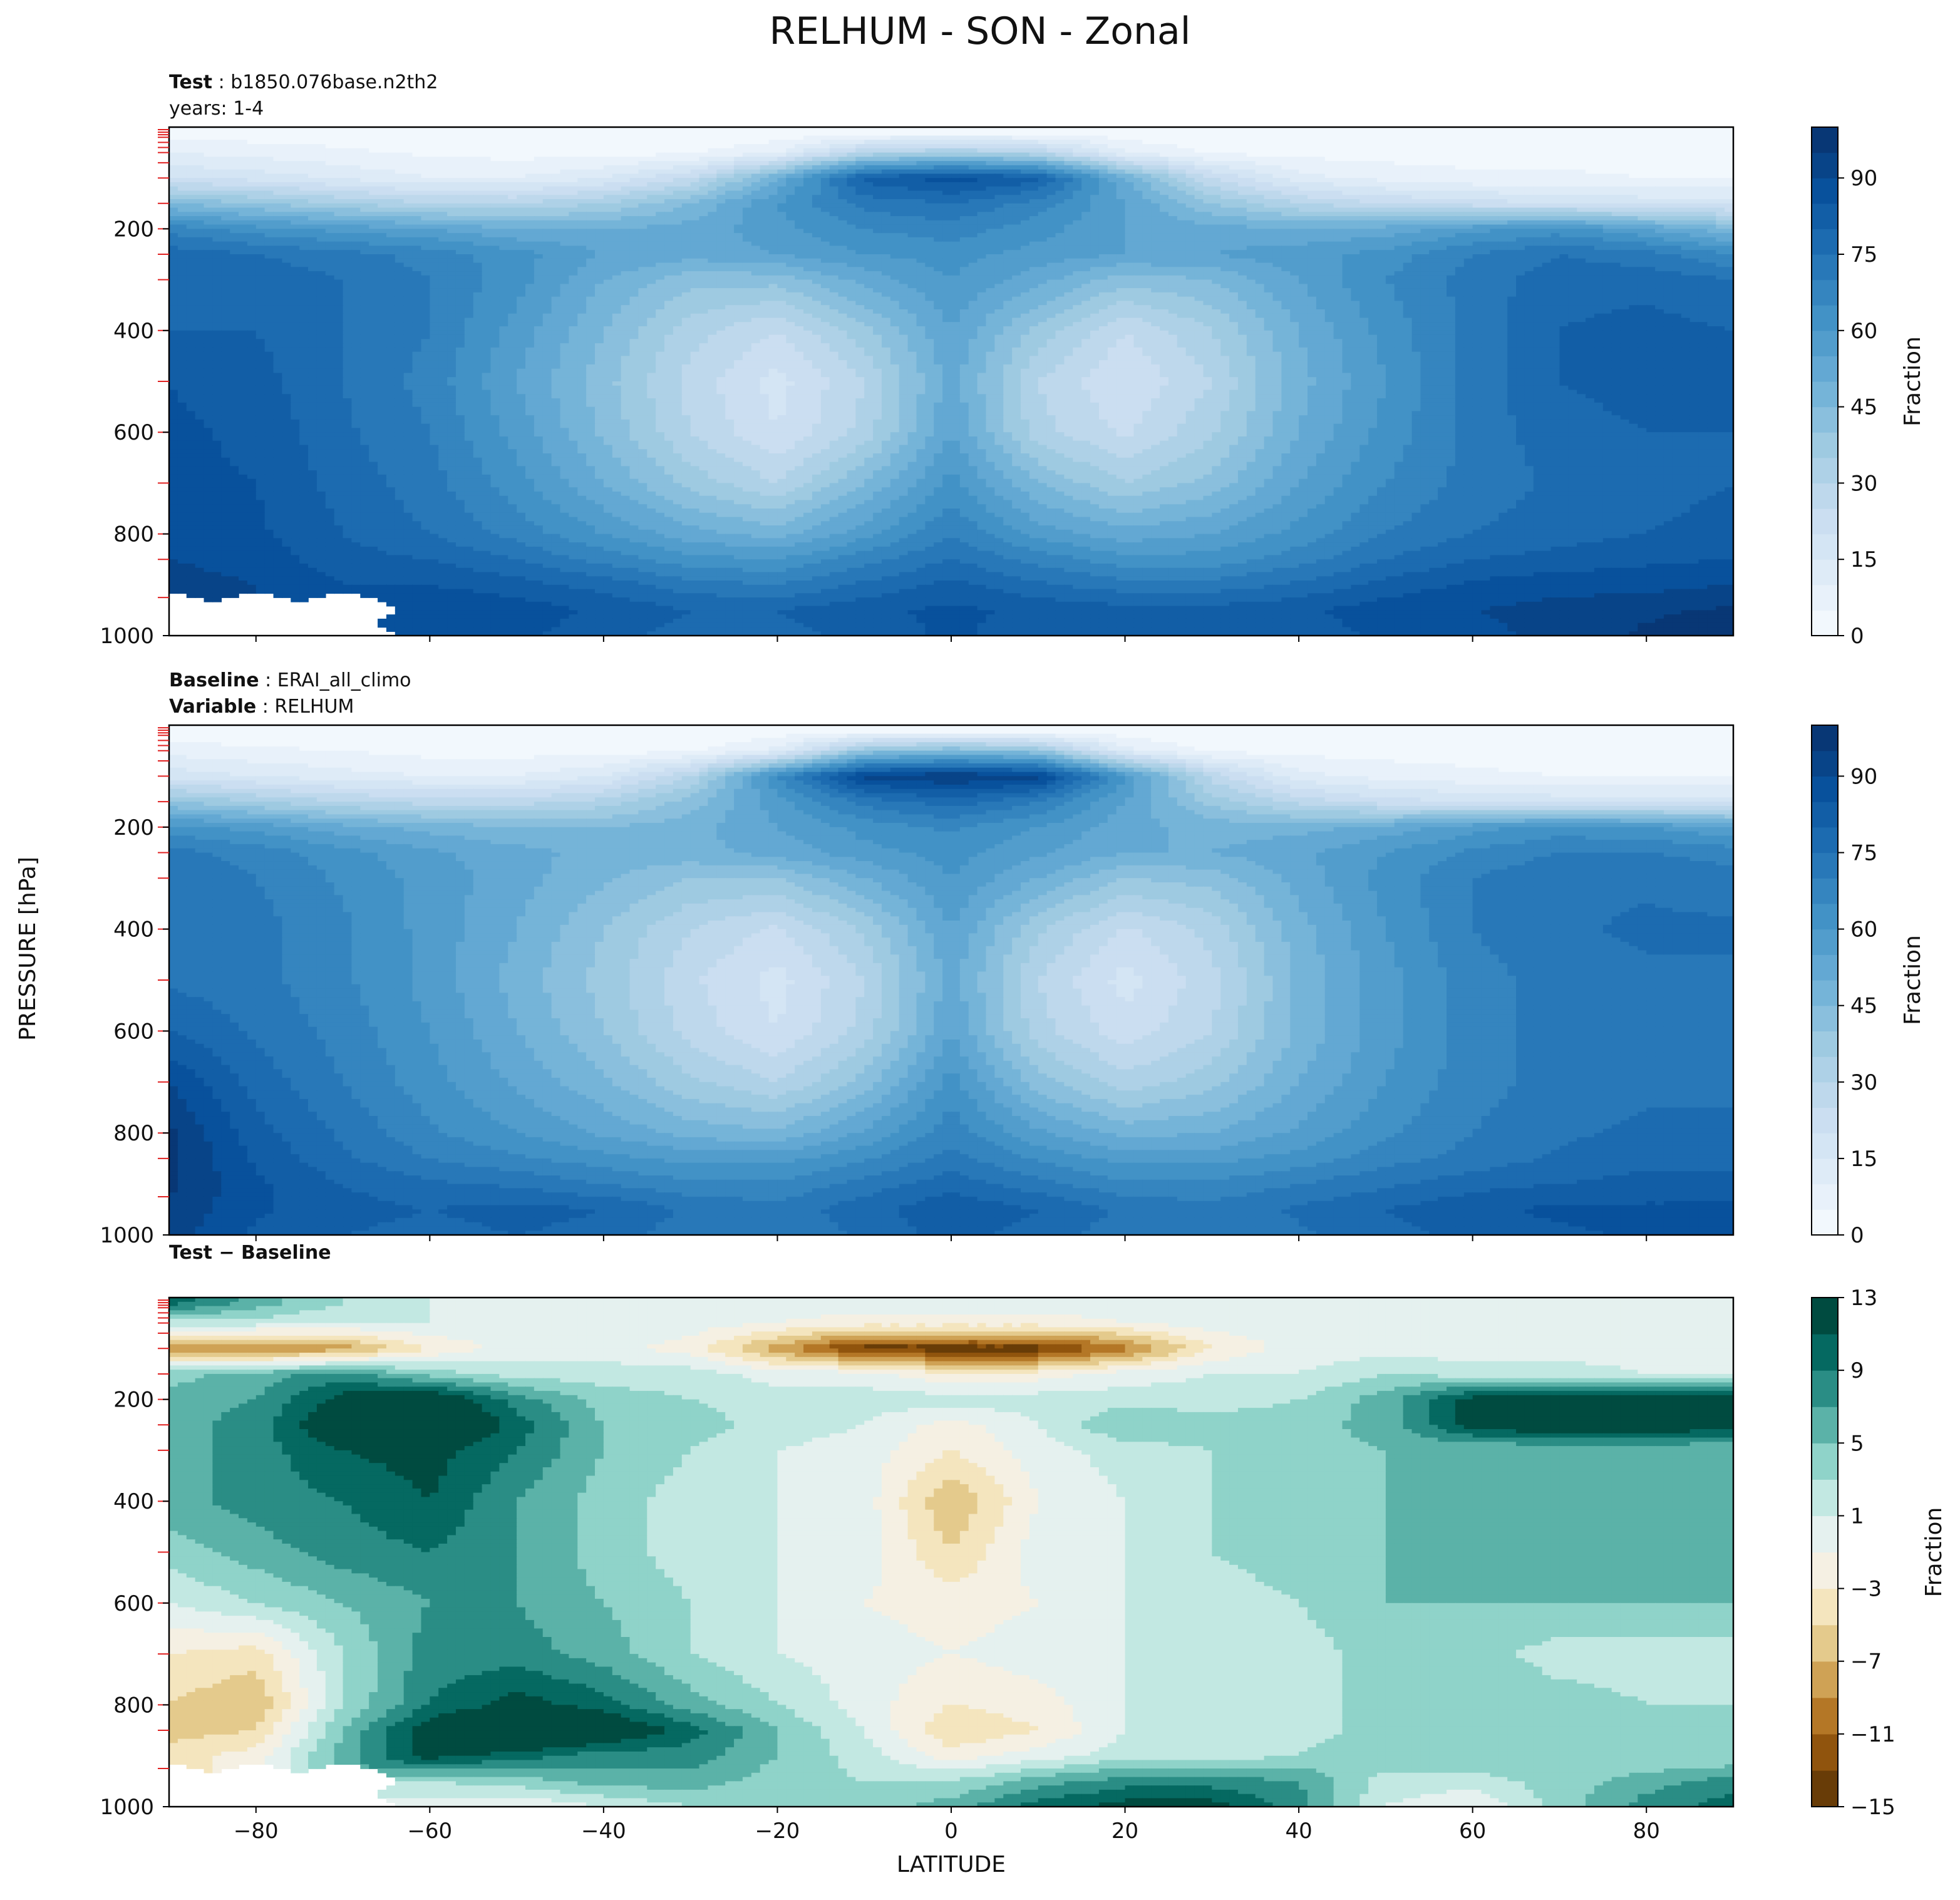  Describe the element at coordinates (1125, 1831) in the screenshot. I see `x-tick-label: 20` at that location.